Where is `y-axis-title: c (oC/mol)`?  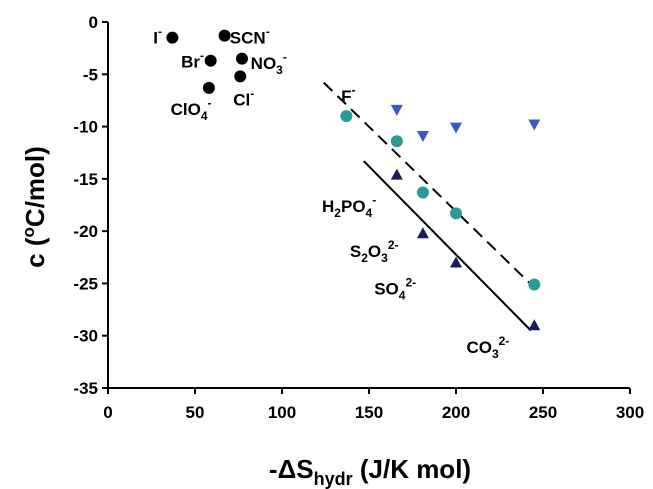 y-axis-title: c (oC/mol) is located at coordinates (34, 207).